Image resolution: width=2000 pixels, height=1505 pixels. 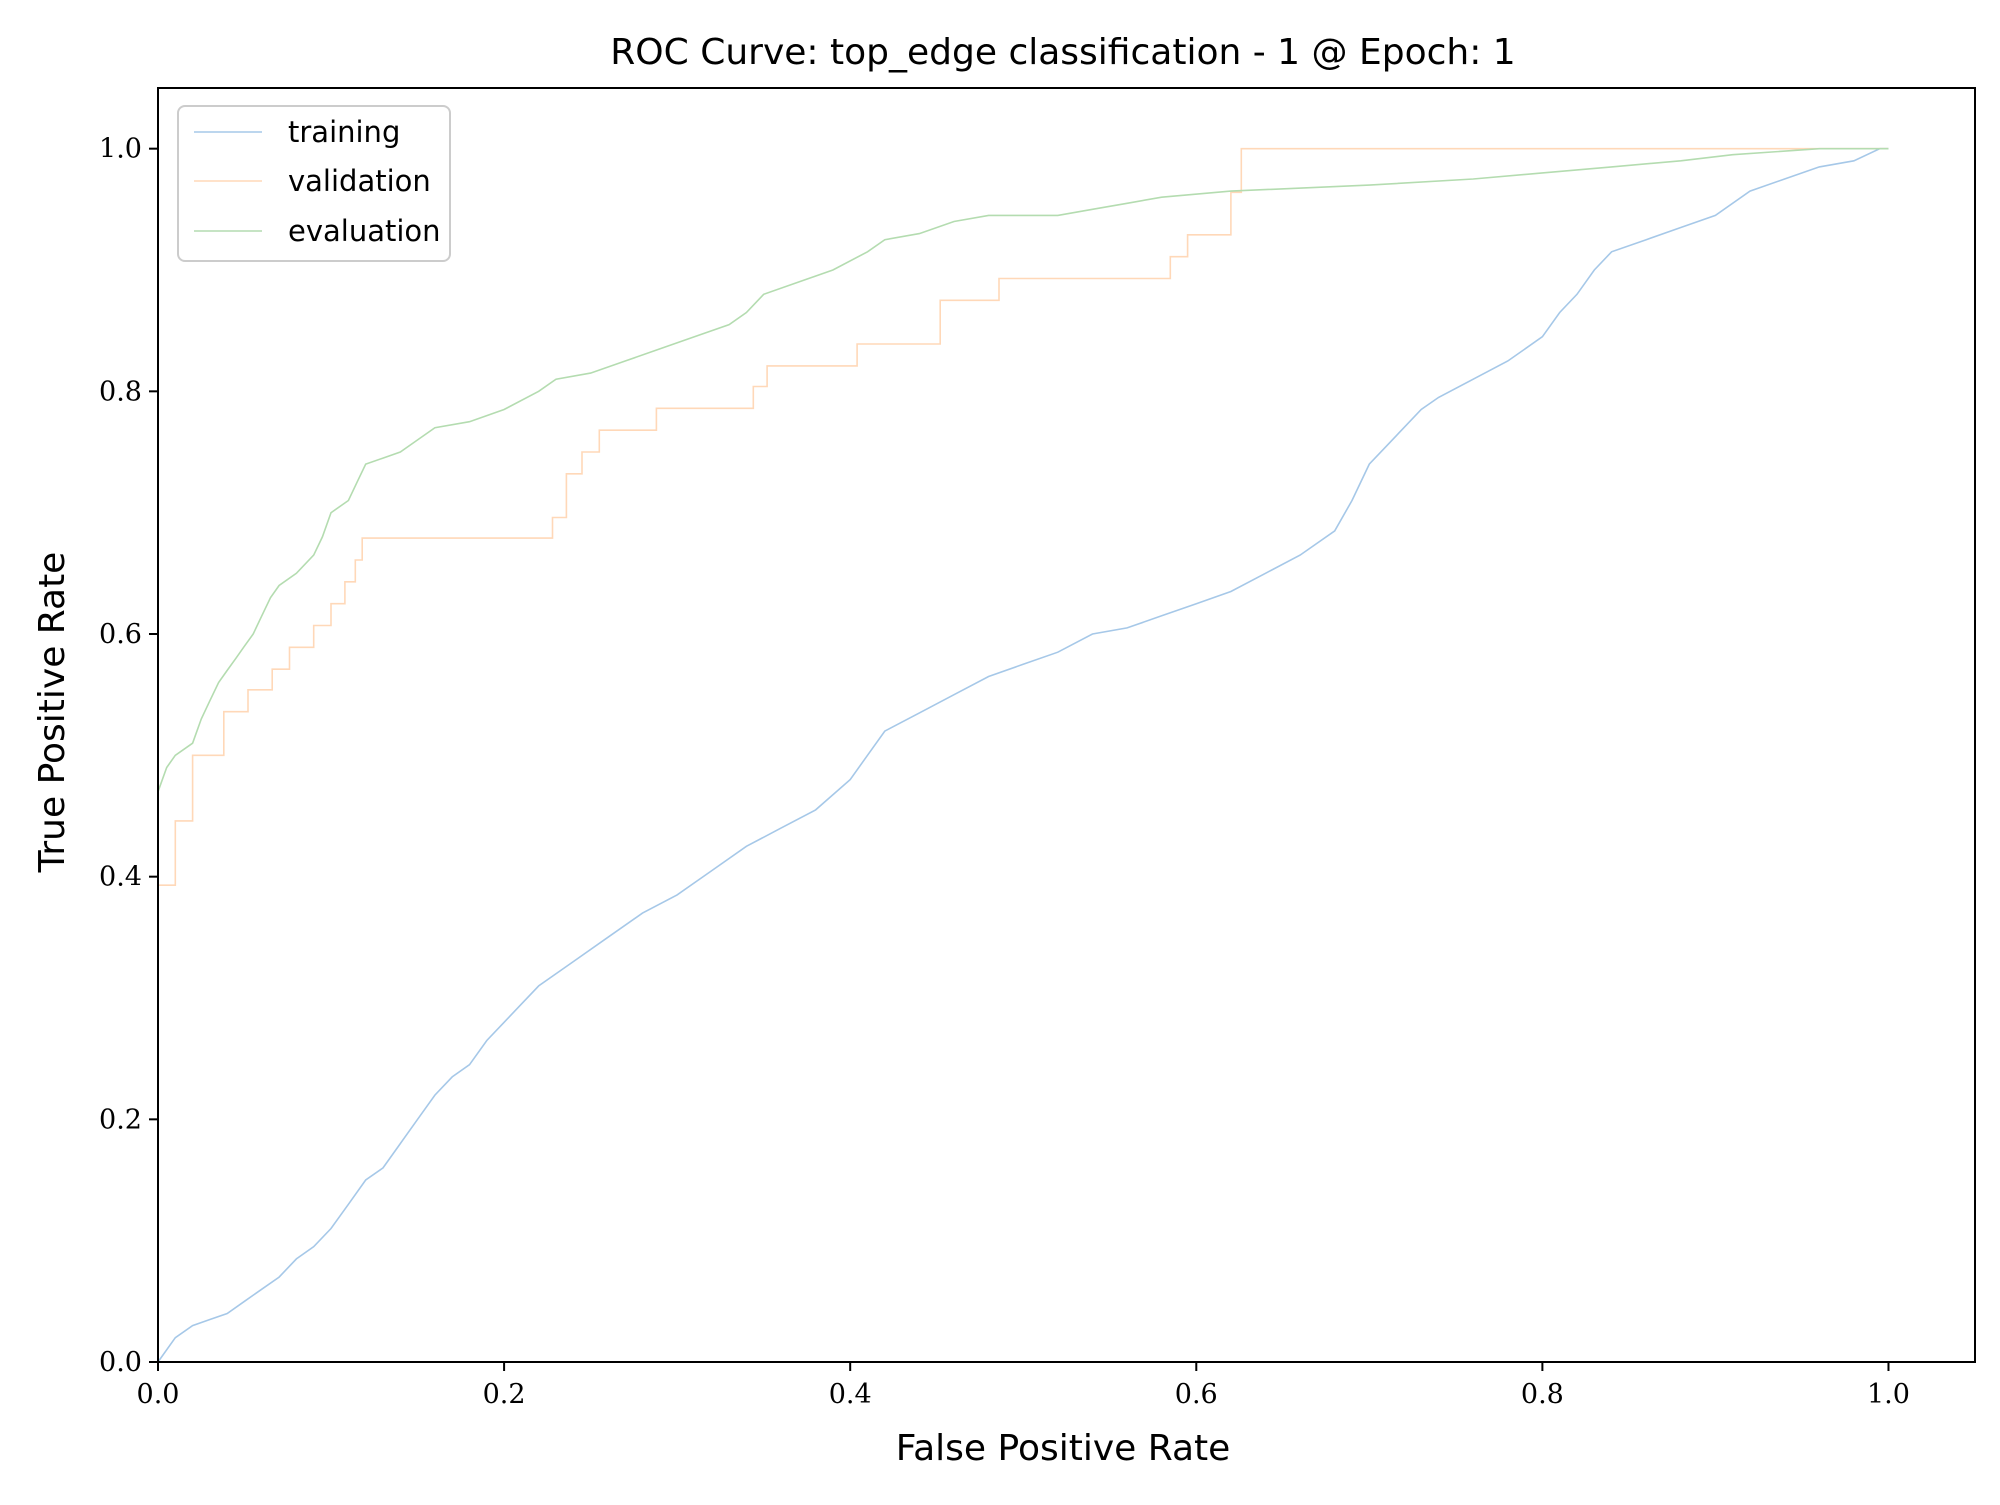 What do you see at coordinates (1196, 1394) in the screenshot?
I see `x-tick-label: 0.6` at bounding box center [1196, 1394].